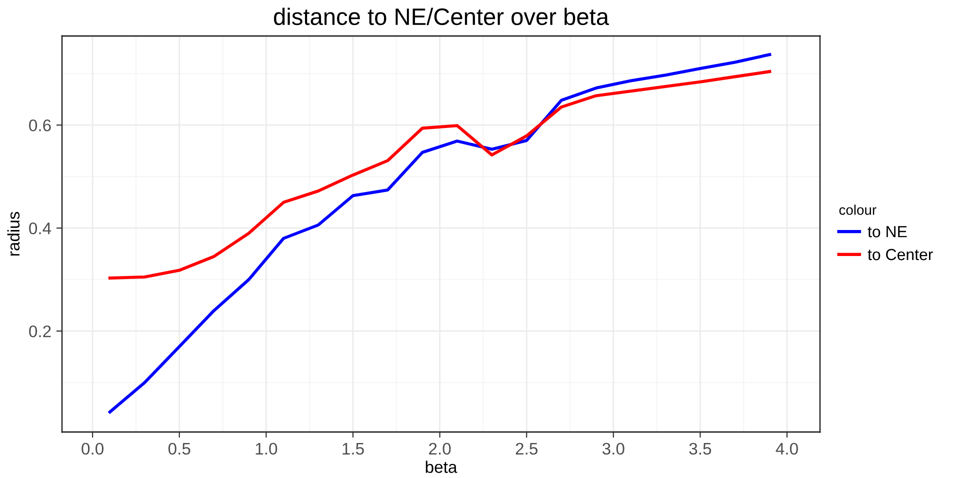 The height and width of the screenshot is (478, 955). Describe the element at coordinates (700, 448) in the screenshot. I see `x-tick-label: 3.5` at that location.